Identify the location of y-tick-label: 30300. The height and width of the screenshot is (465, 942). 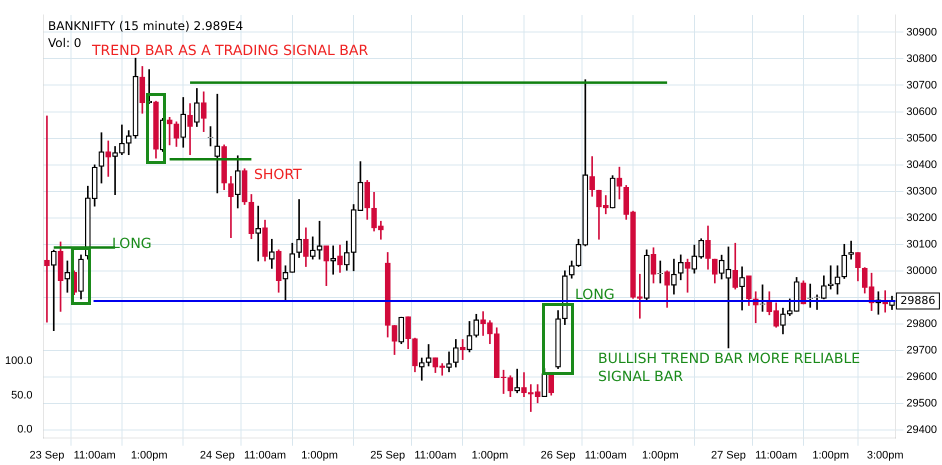
(922, 191).